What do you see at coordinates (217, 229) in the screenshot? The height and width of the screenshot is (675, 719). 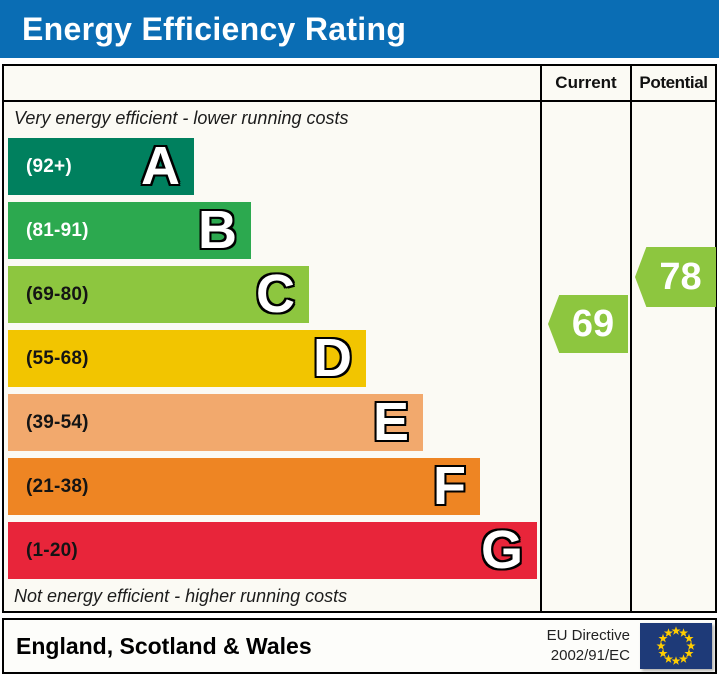 I see `band-letter: B` at bounding box center [217, 229].